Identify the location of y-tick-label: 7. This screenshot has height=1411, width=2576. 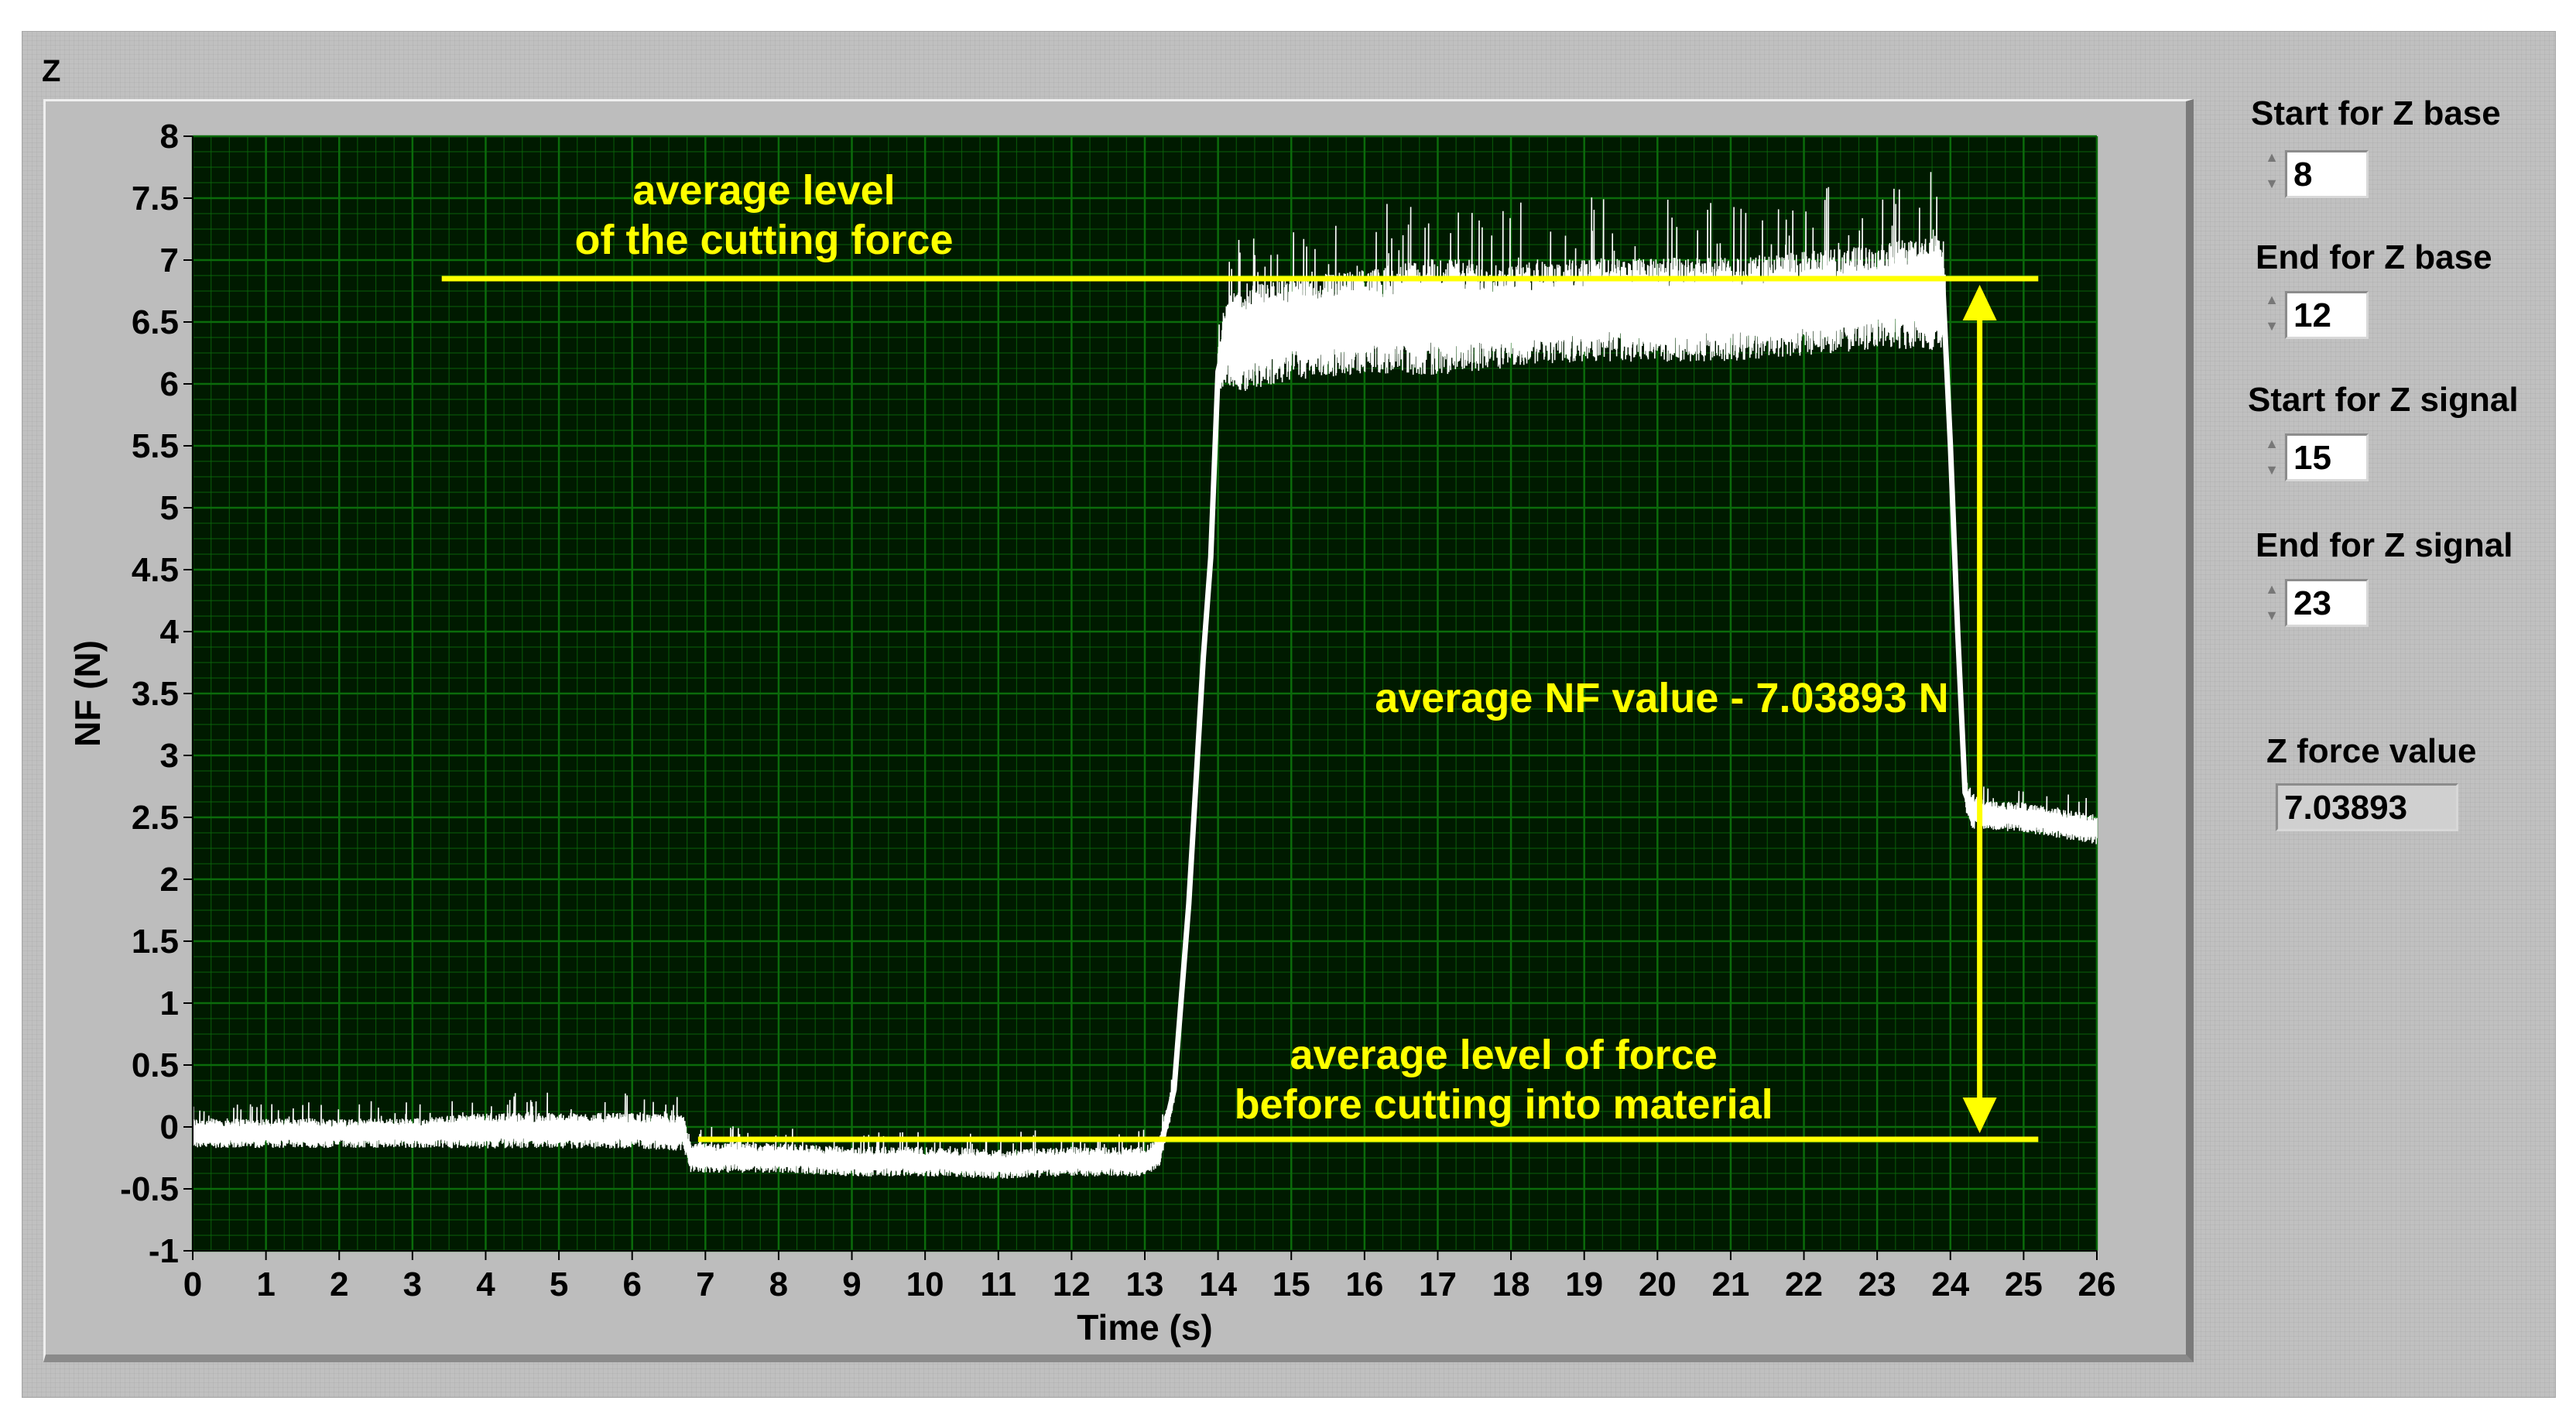
(169, 260).